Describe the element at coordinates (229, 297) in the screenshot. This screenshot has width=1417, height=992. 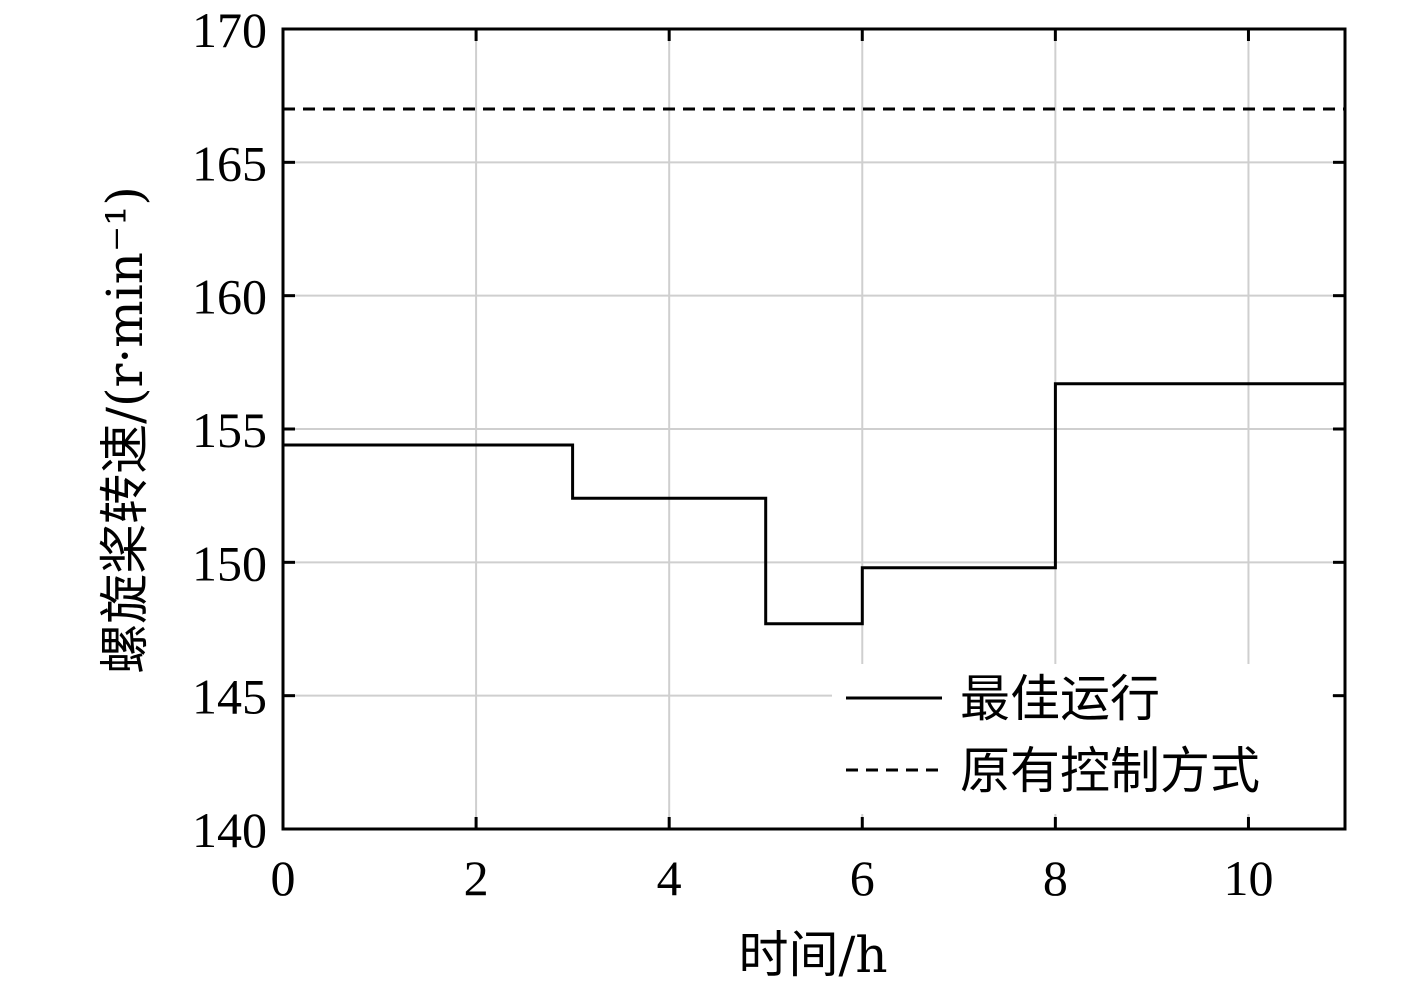
I see `y-tick-label: 160` at that location.